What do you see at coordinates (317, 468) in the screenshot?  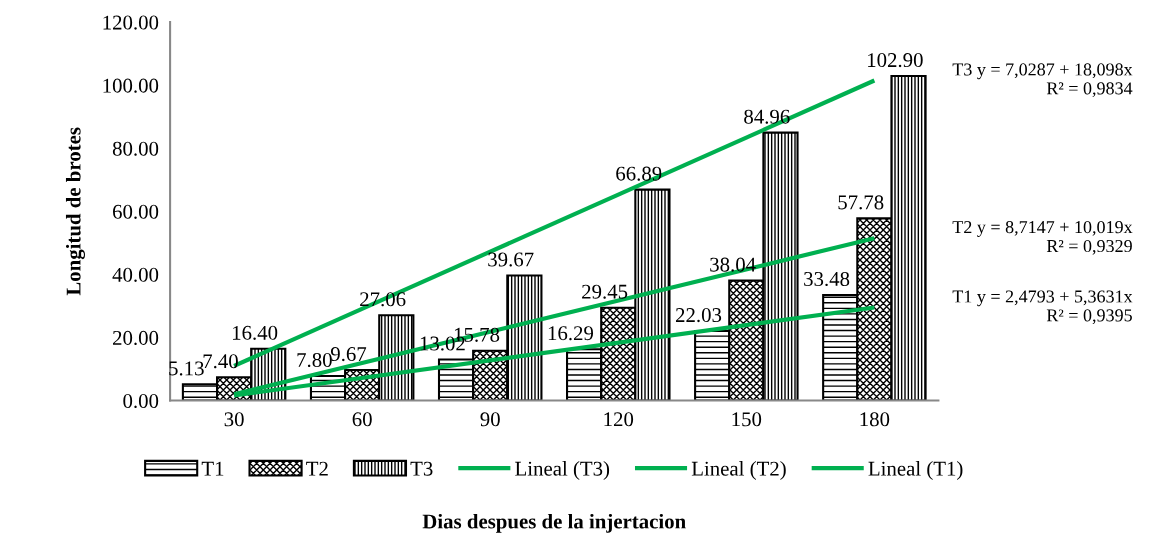 I see `legend-label: T2` at bounding box center [317, 468].